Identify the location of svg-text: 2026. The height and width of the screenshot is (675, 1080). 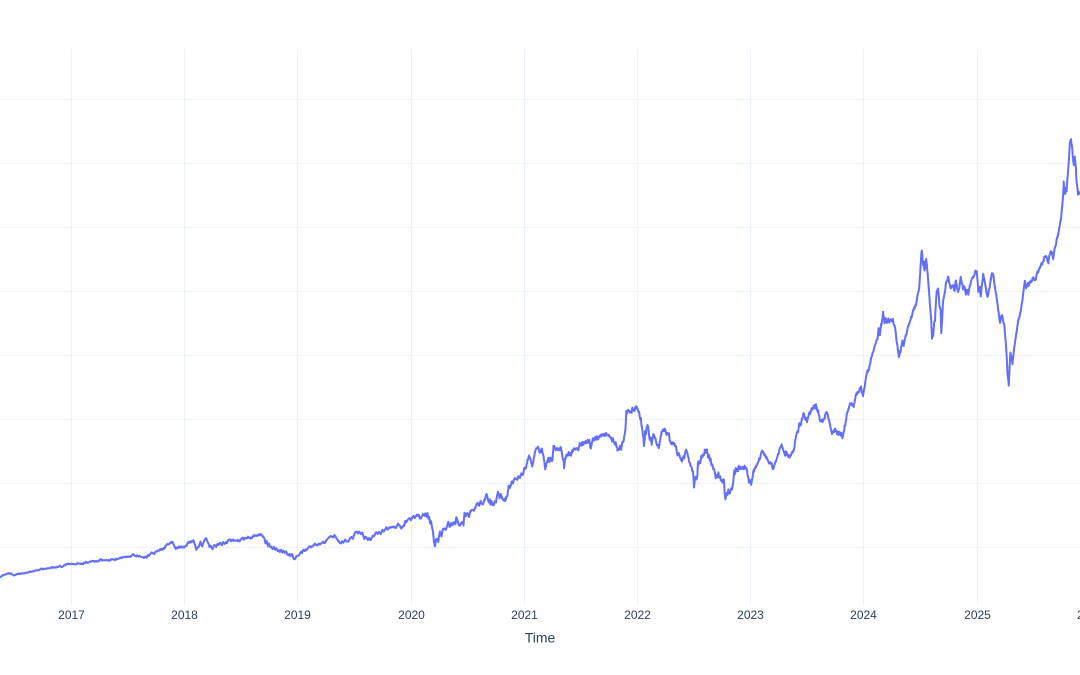
(1078, 615).